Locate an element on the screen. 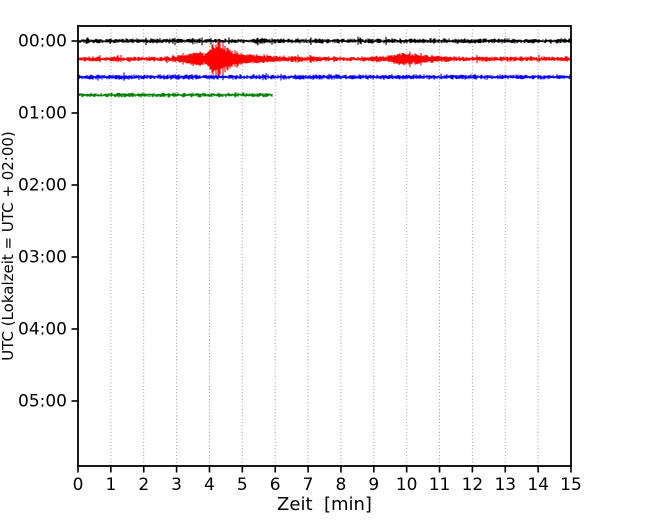 Image resolution: width=650 pixels, height=520 pixels. x-tick-label-5: 5 is located at coordinates (242, 485).